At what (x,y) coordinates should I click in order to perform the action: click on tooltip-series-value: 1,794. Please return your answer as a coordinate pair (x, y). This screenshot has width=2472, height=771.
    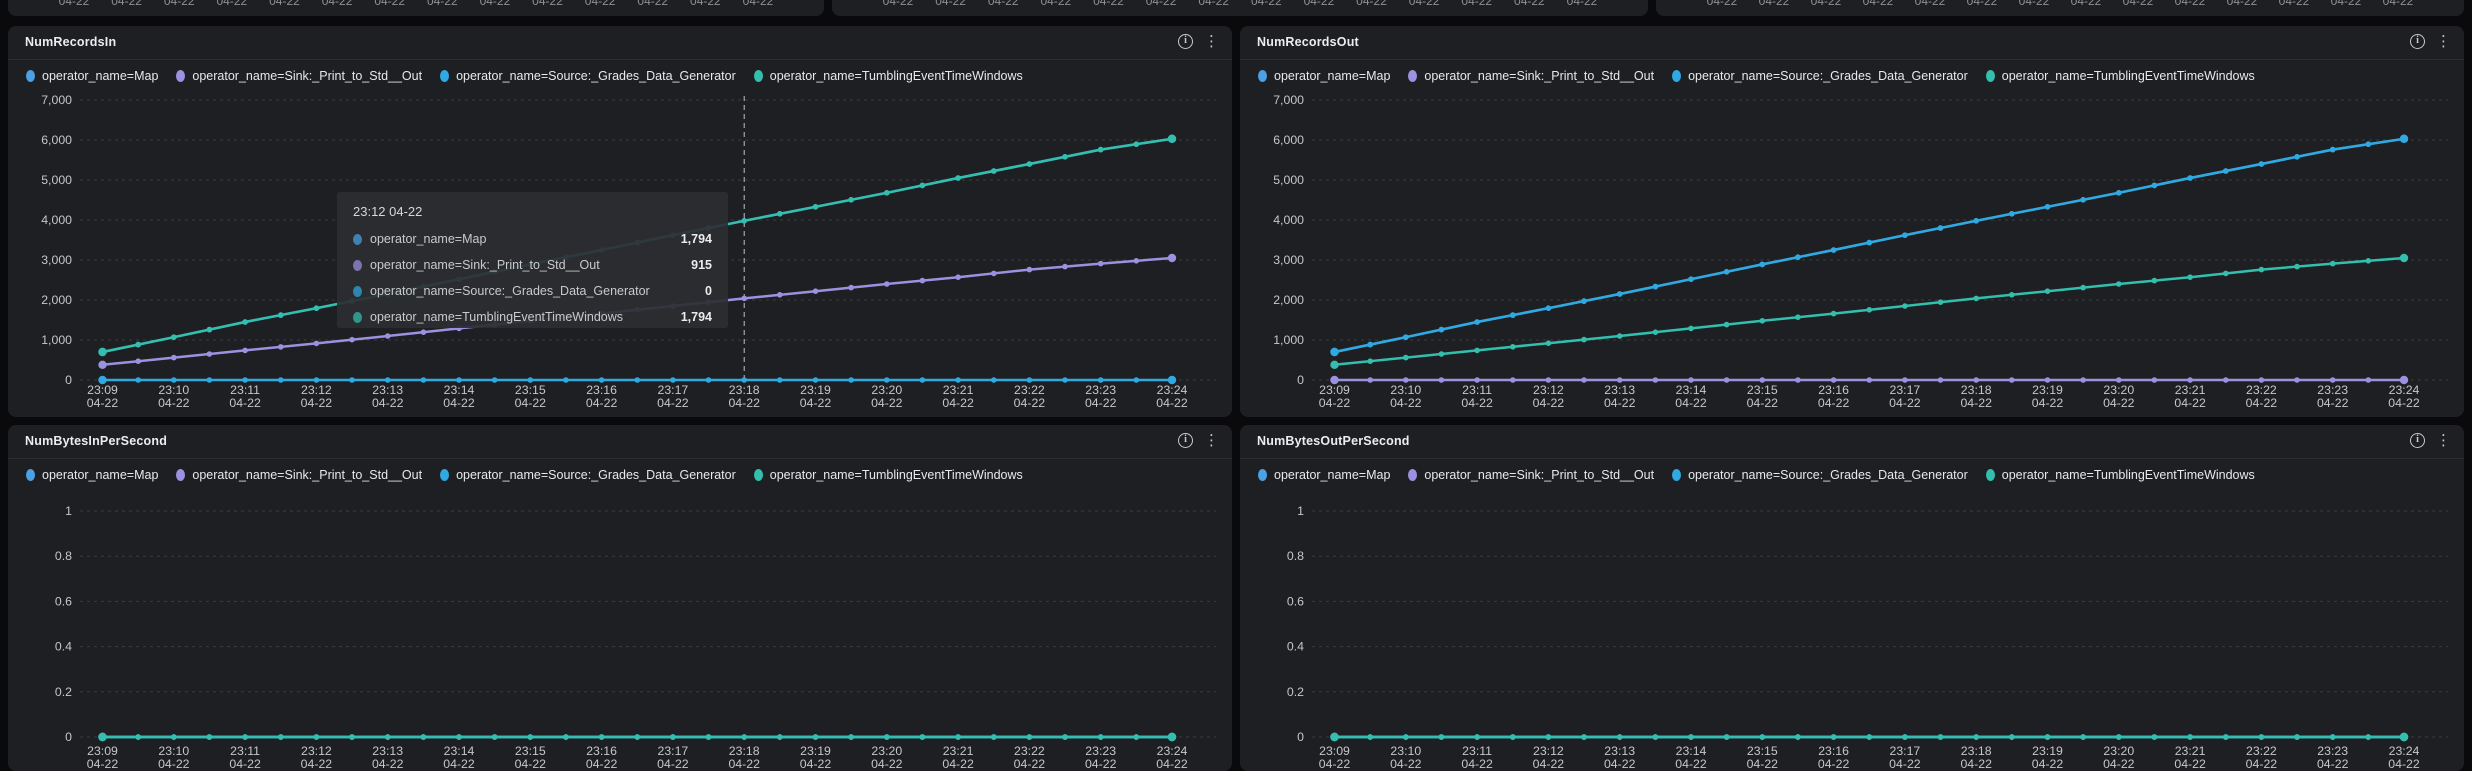
    Looking at the image, I should click on (696, 239).